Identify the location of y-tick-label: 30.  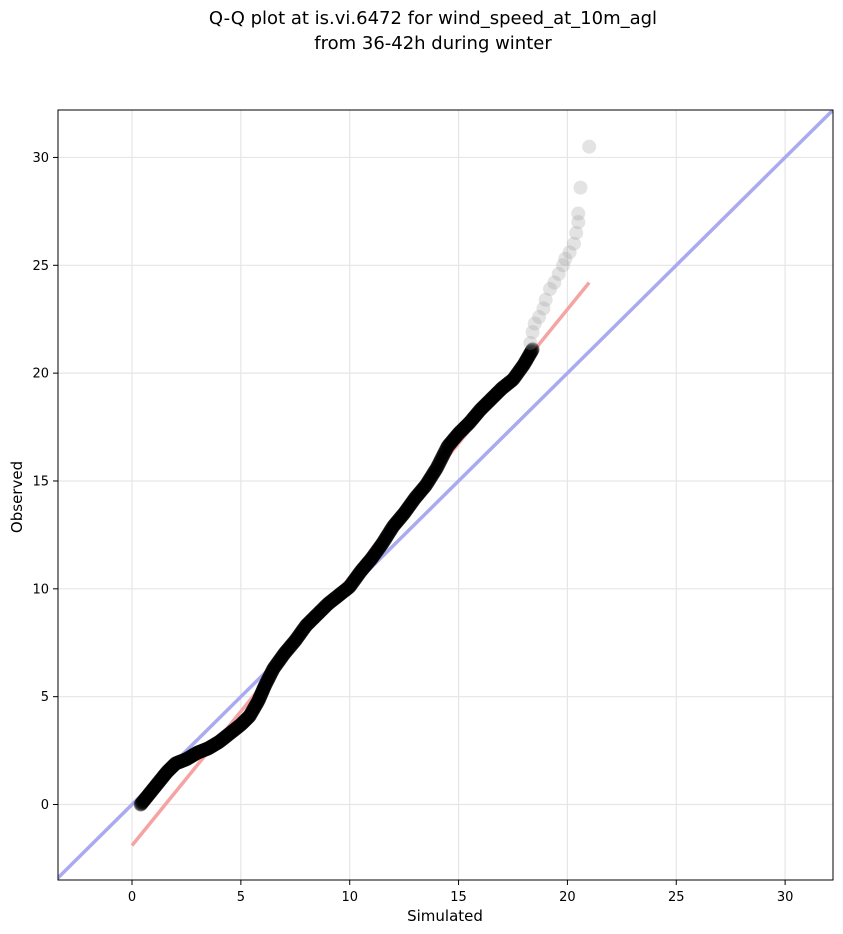
(40, 158).